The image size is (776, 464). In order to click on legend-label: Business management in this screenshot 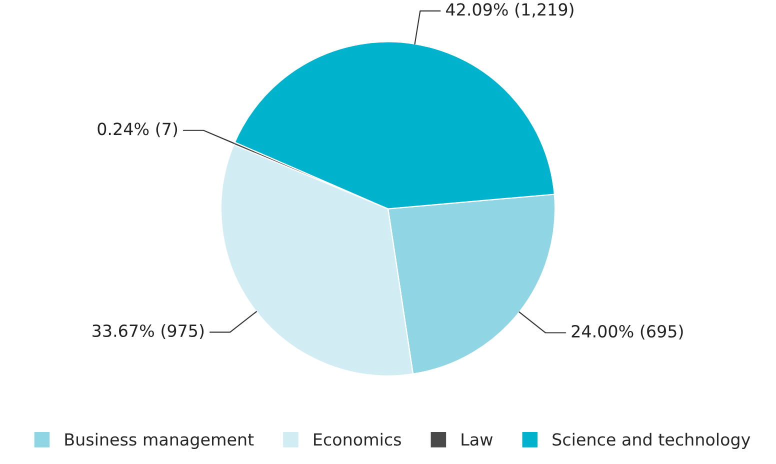, I will do `click(159, 440)`.